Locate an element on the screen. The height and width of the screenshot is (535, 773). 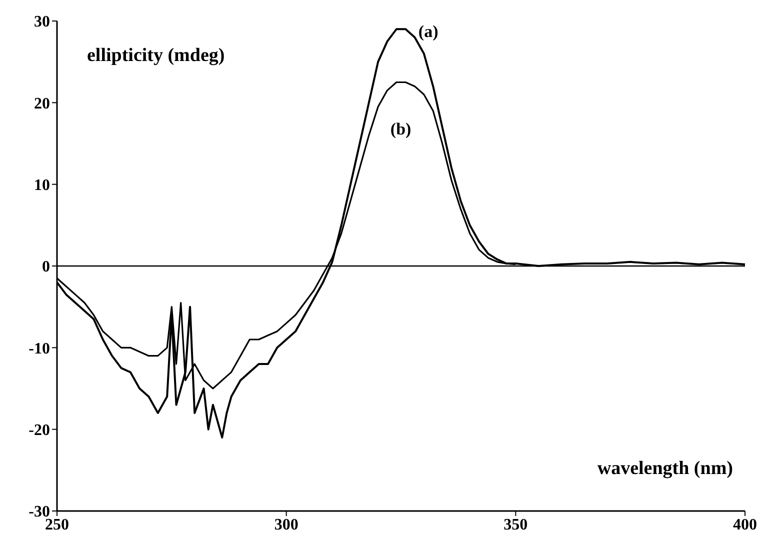
series-label: (a) is located at coordinates (428, 32).